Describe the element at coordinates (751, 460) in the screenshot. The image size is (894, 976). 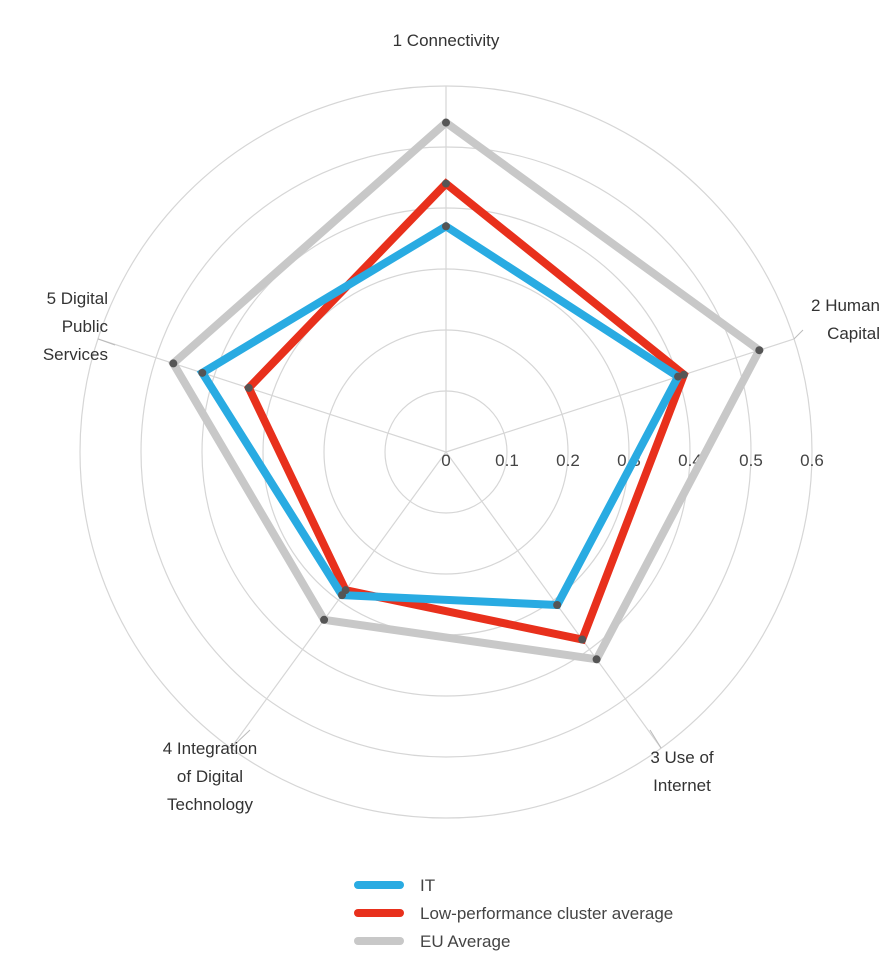
I see `radial-tick-label: 0.5` at that location.